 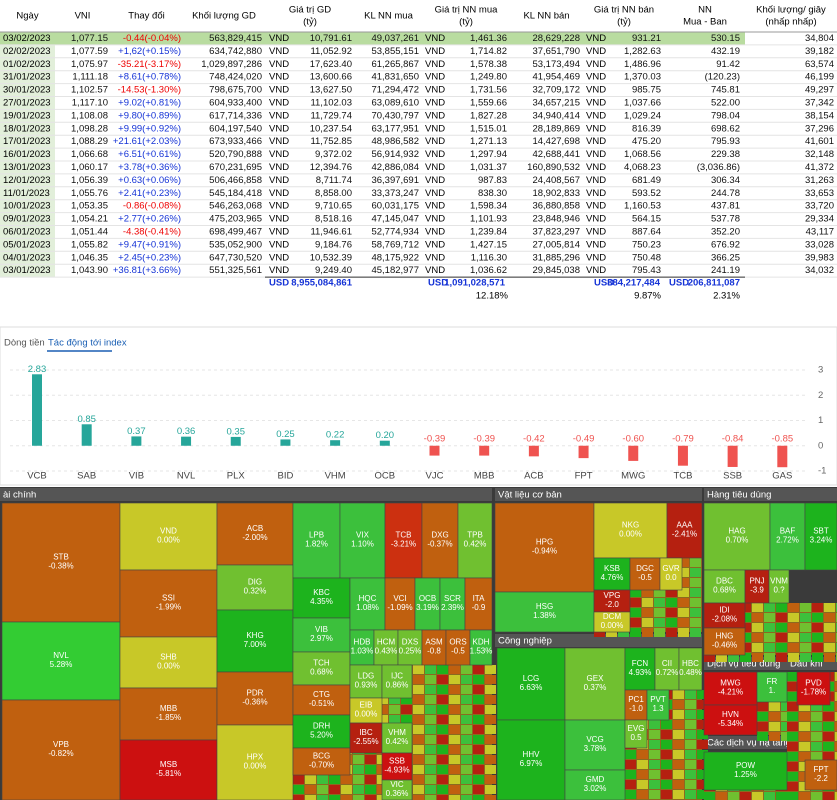 What do you see at coordinates (321, 663) in the screenshot?
I see `tile-symbol: TCH` at bounding box center [321, 663].